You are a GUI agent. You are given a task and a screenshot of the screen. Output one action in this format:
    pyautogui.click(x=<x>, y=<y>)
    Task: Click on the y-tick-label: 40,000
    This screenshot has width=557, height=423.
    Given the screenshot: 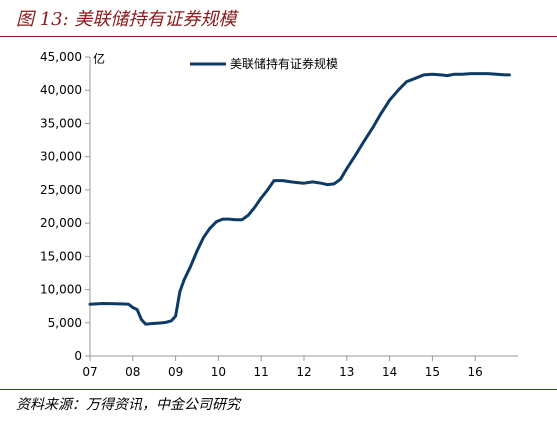 What is the action you would take?
    pyautogui.click(x=61, y=90)
    